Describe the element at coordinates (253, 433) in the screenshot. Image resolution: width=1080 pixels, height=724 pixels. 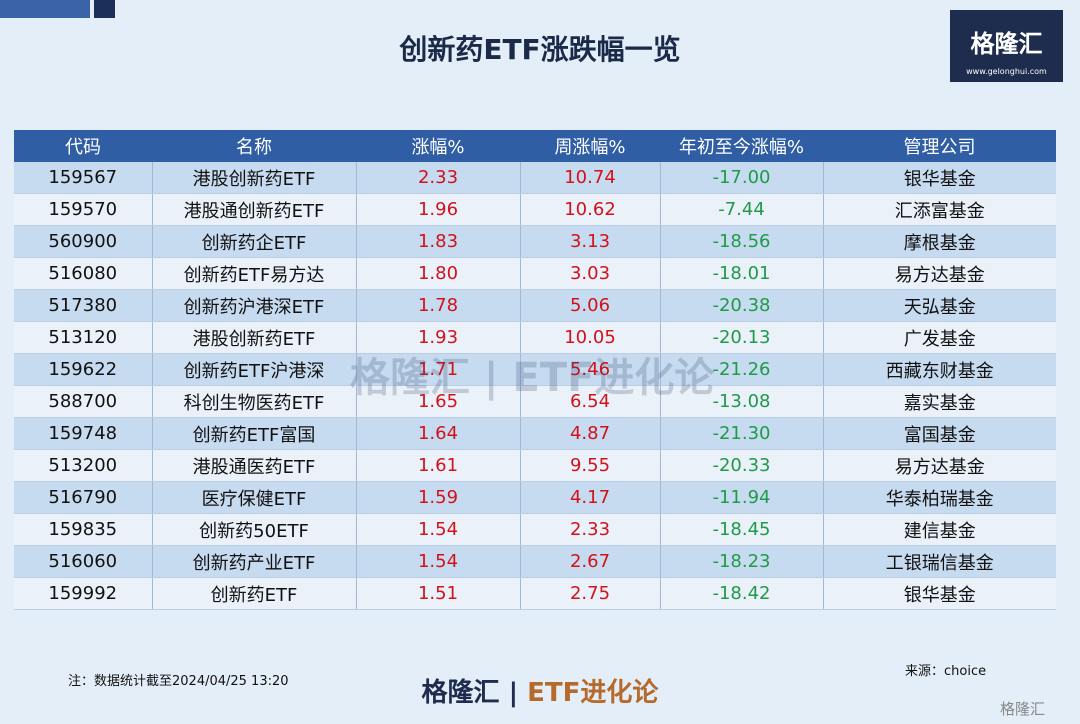
I see `table-cell: 创新药ETF富国` at that location.